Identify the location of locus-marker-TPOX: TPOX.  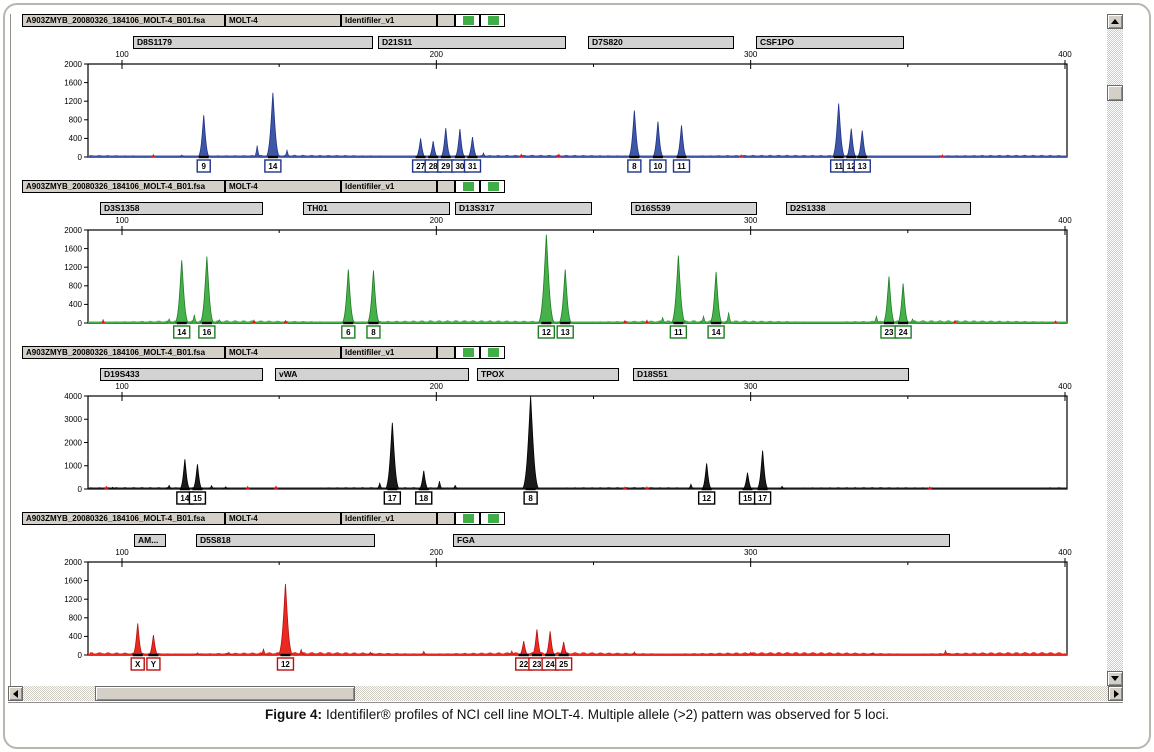
(548, 374).